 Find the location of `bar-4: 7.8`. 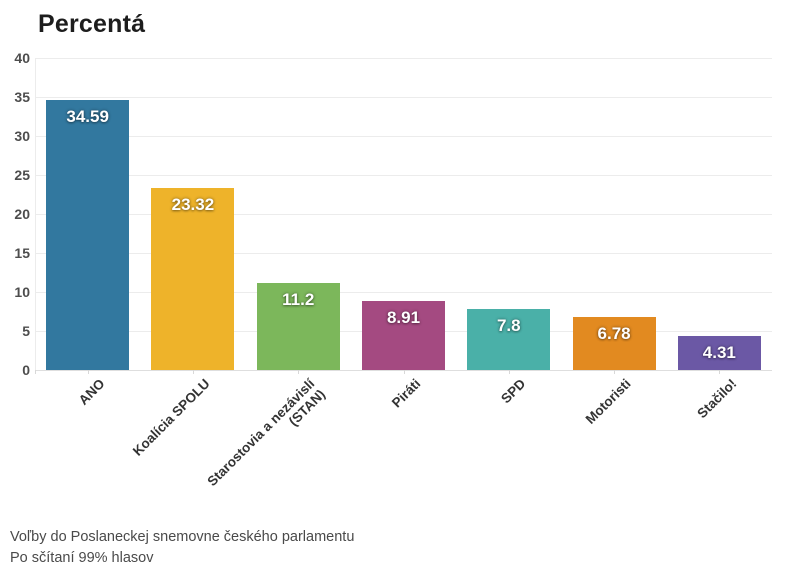

bar-4: 7.8 is located at coordinates (509, 339).